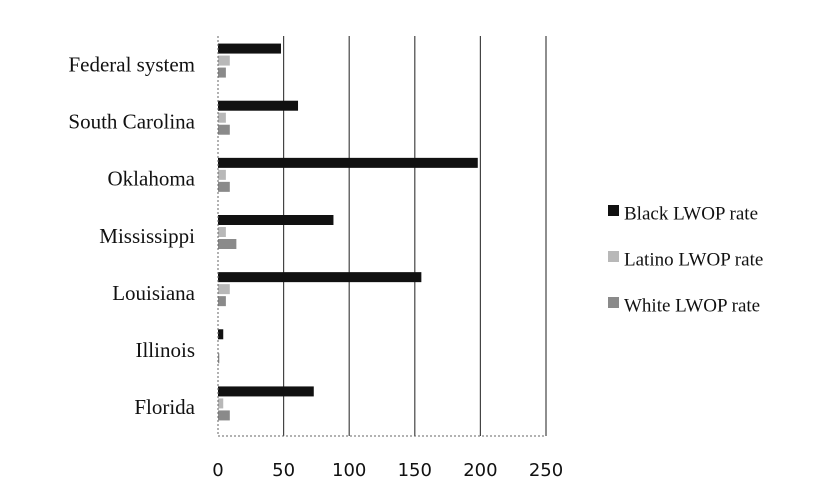 This screenshot has height=496, width=832. I want to click on category-label: Louisiana, so click(153, 293).